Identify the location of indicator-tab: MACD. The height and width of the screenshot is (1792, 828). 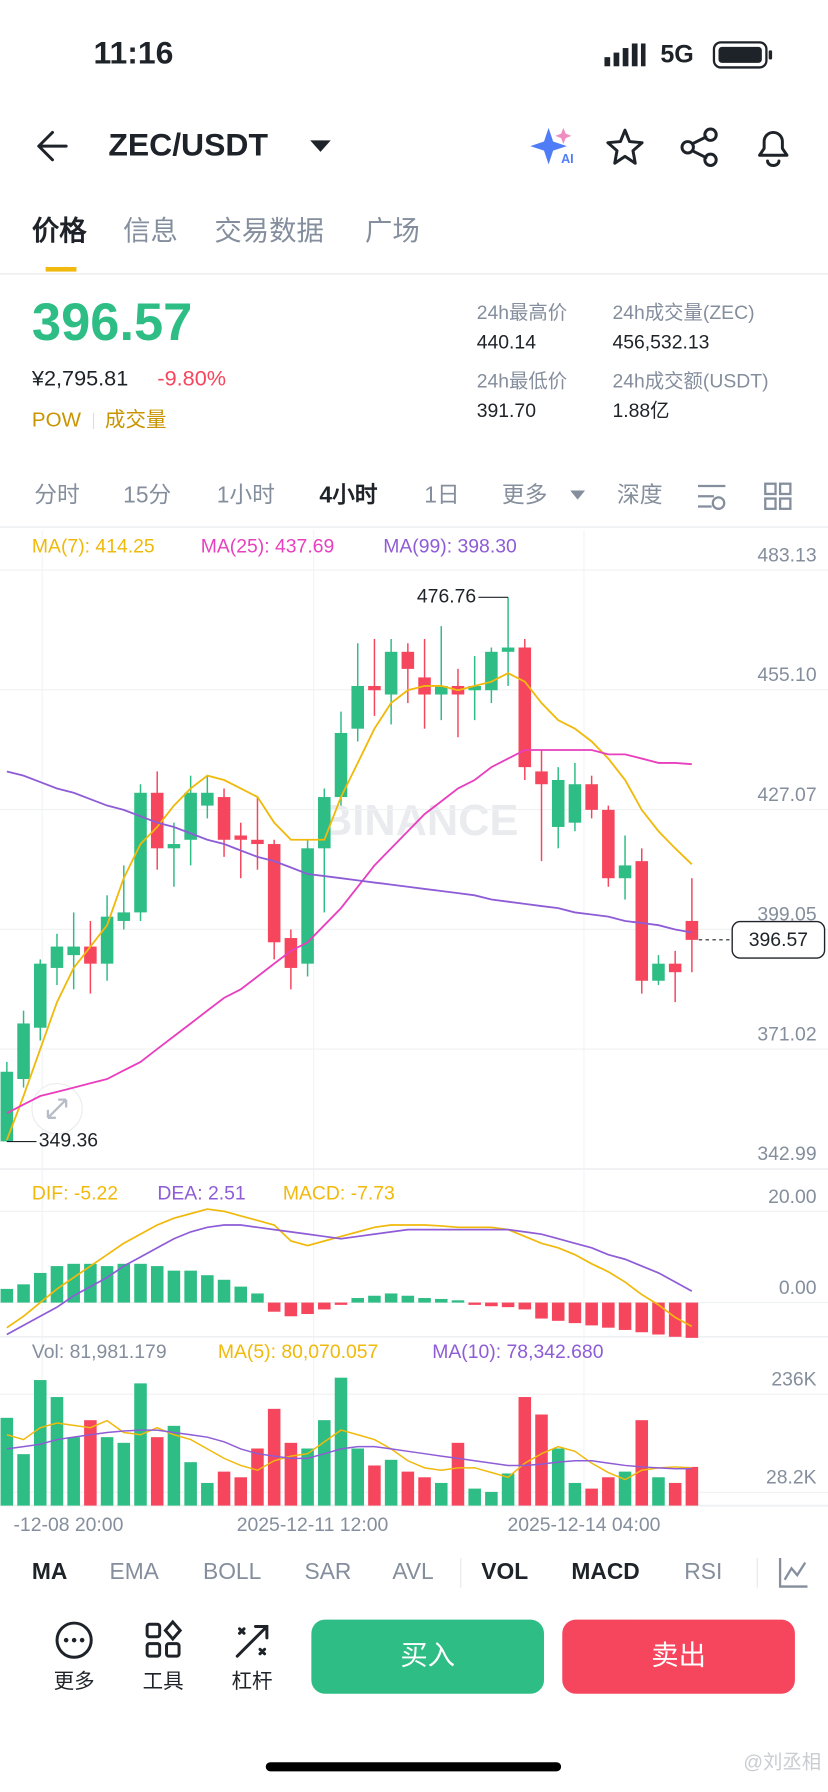
(605, 1571).